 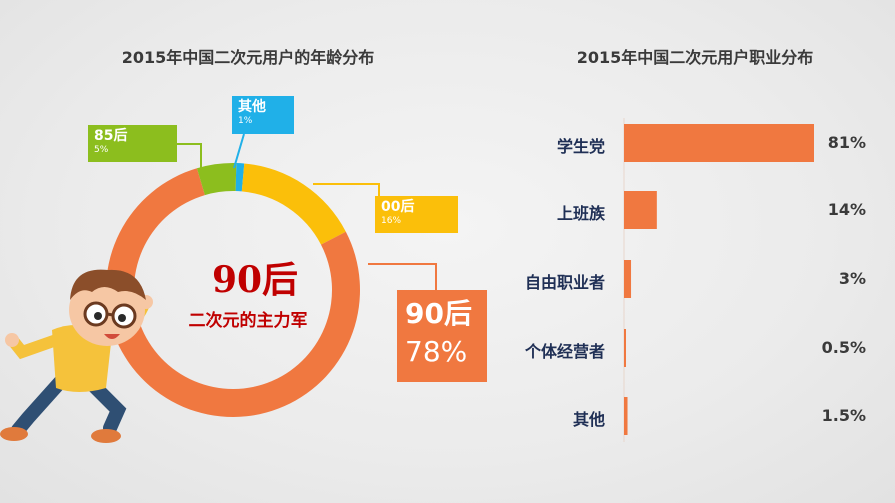 I want to click on callout-85: 85后 5%, so click(x=132, y=143).